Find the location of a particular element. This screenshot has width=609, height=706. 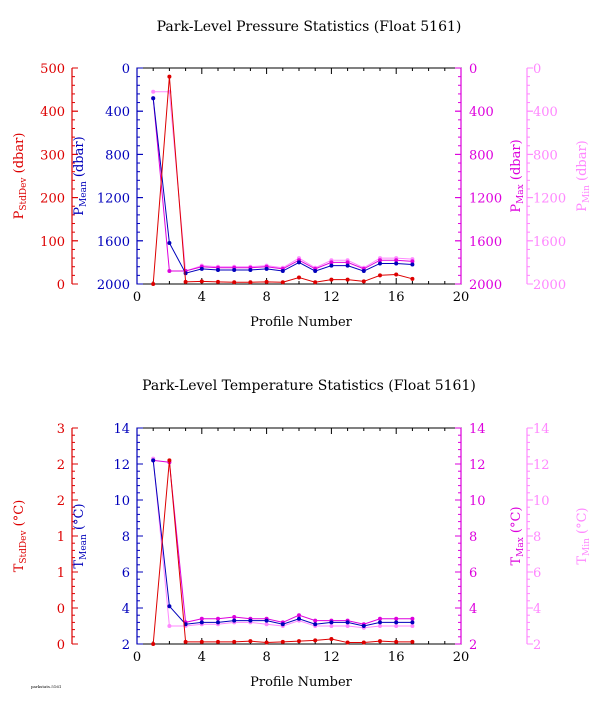

y-tick-label: 500 is located at coordinates (52, 69).